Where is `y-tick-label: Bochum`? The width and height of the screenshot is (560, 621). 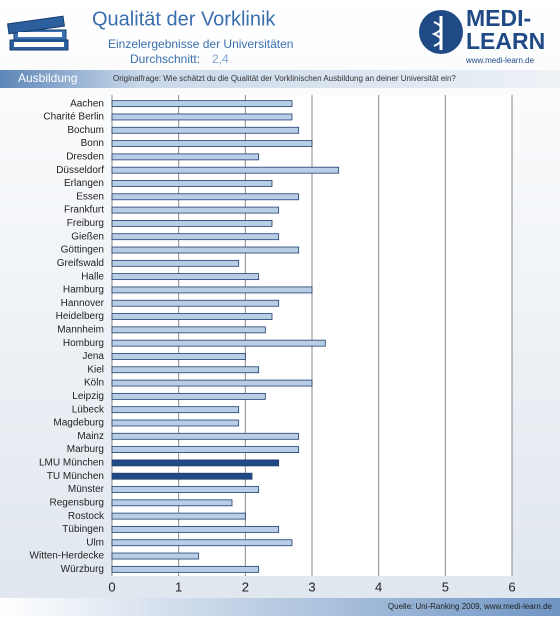
y-tick-label: Bochum is located at coordinates (85, 130).